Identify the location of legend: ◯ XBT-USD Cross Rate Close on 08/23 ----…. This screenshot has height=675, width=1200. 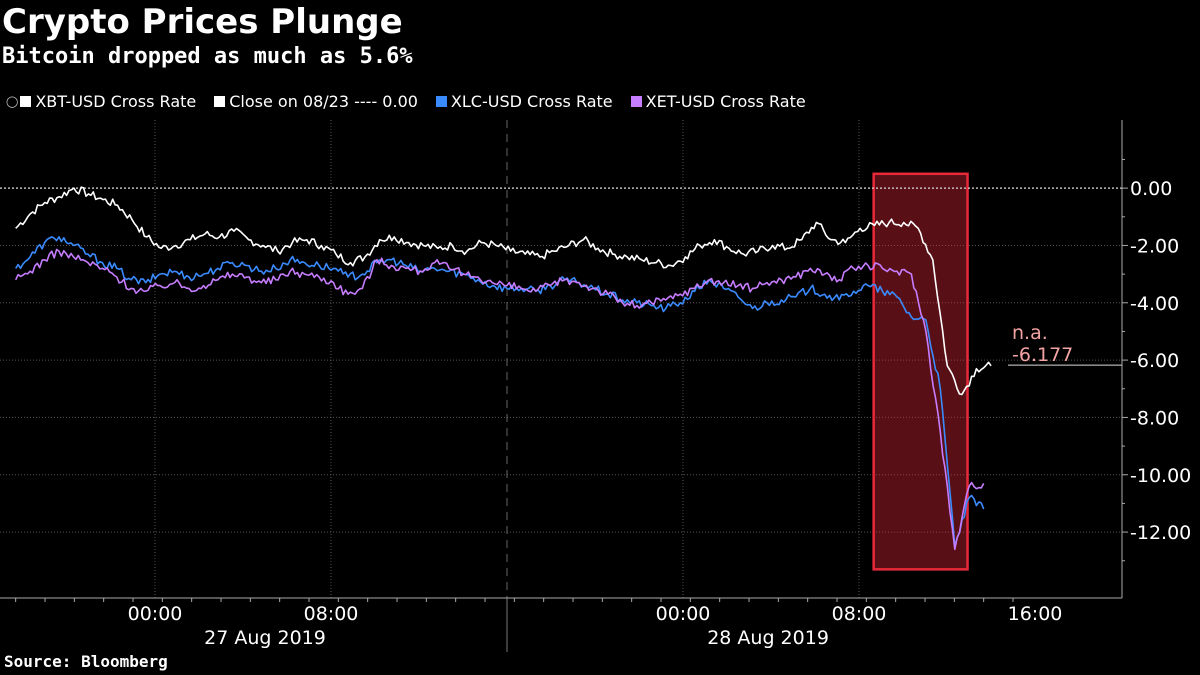
(415, 101).